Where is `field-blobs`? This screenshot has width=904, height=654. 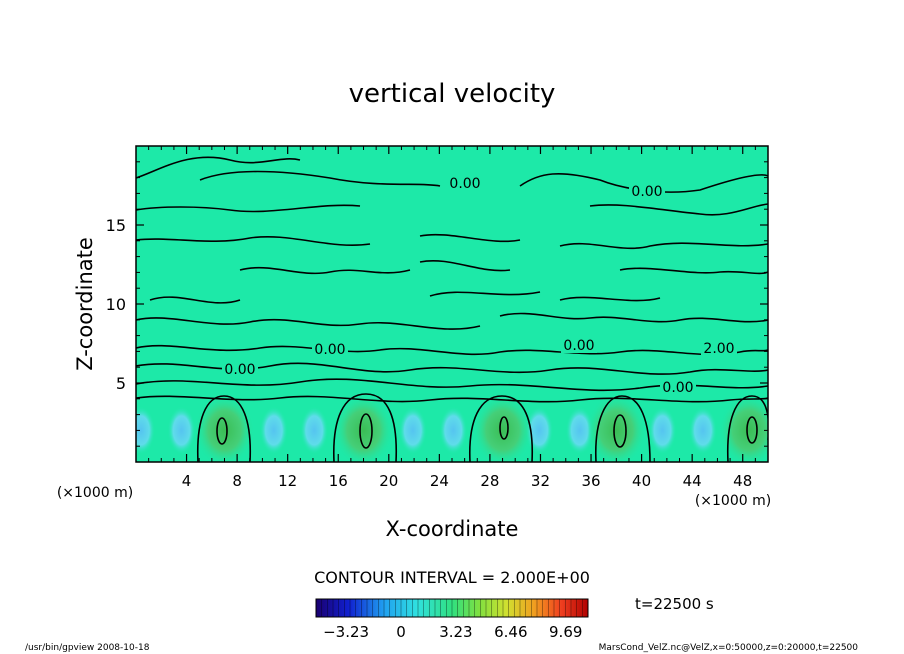 field-blobs is located at coordinates (452, 428).